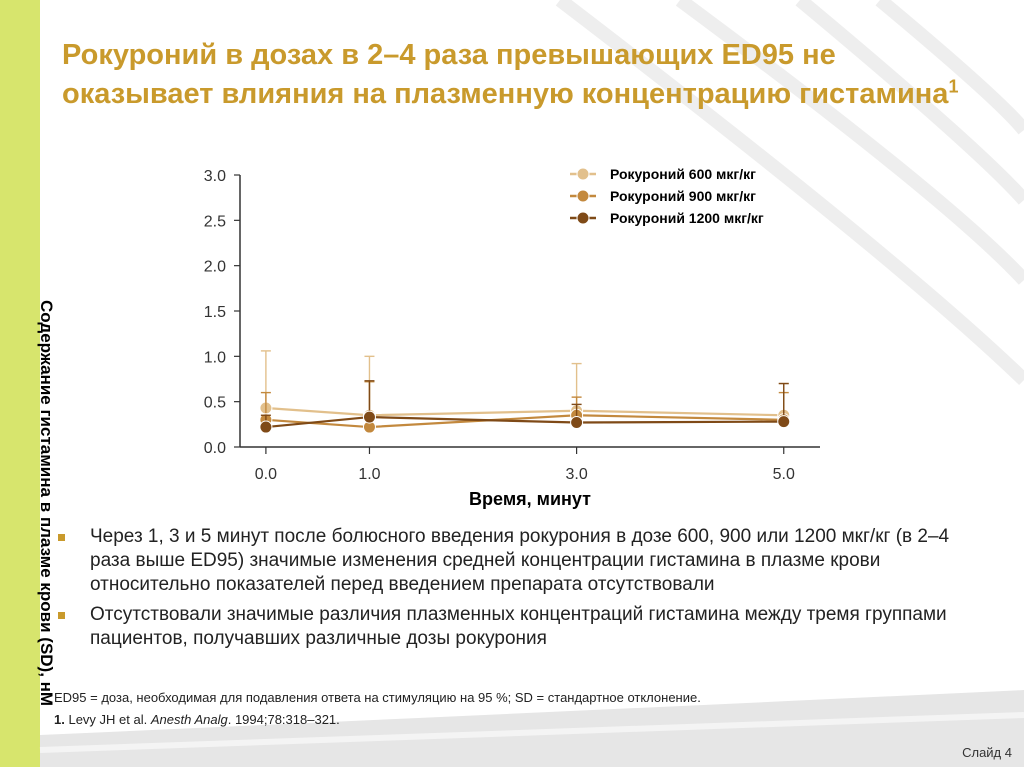 The width and height of the screenshot is (1024, 767). What do you see at coordinates (59, 719) in the screenshot?
I see `citation-number: 1.` at bounding box center [59, 719].